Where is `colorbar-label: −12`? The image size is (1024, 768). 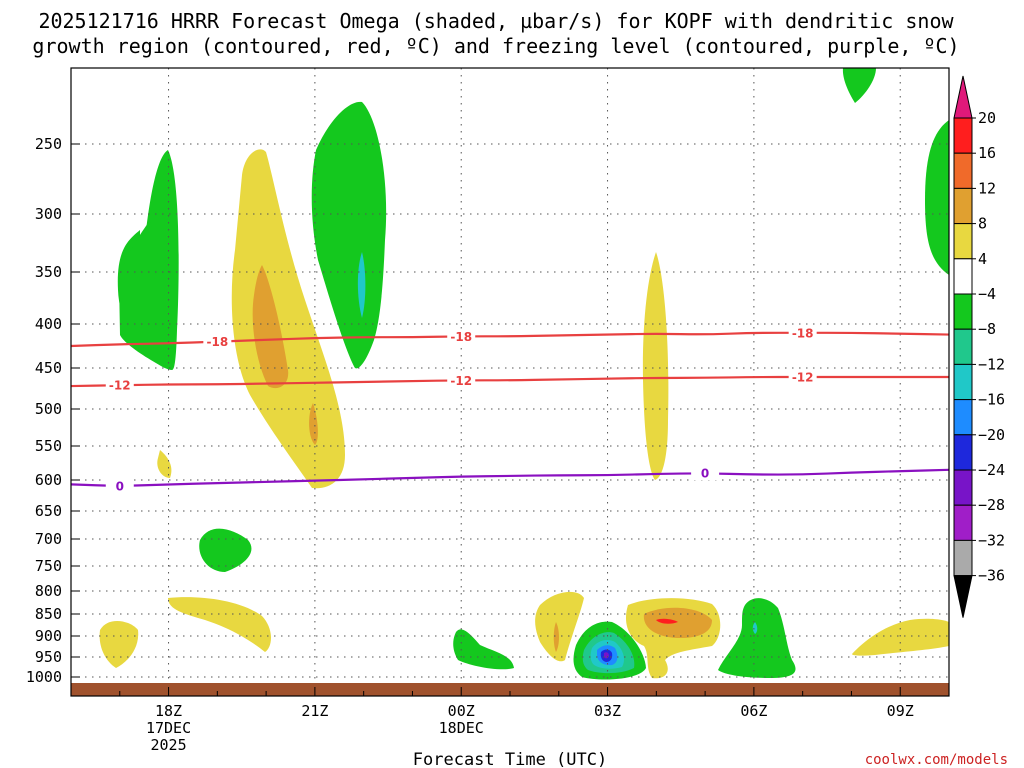 colorbar-label: −12 is located at coordinates (991, 364).